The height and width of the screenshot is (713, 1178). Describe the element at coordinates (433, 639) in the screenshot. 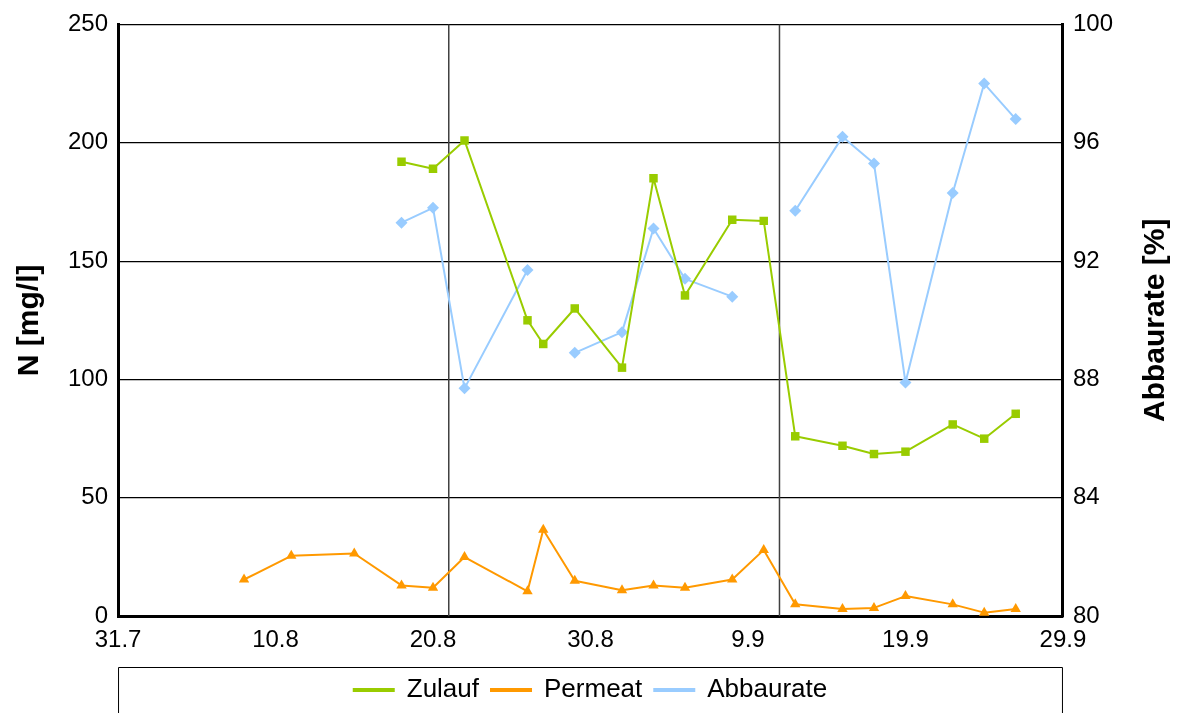

I see `x-tick-label: 20.8` at that location.